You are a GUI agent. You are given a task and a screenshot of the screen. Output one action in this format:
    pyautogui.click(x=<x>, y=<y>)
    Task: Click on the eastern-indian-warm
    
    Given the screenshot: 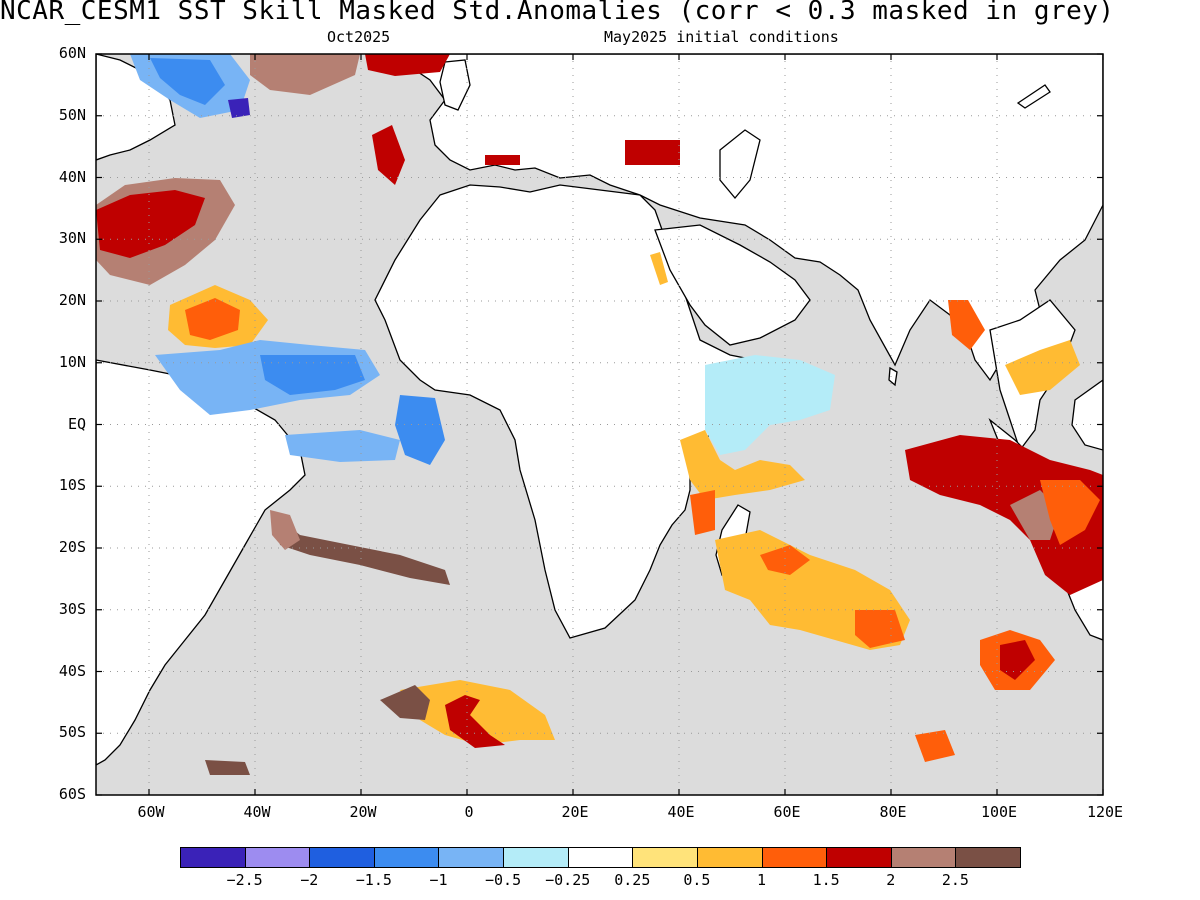 What is the action you would take?
    pyautogui.click(x=1004, y=515)
    